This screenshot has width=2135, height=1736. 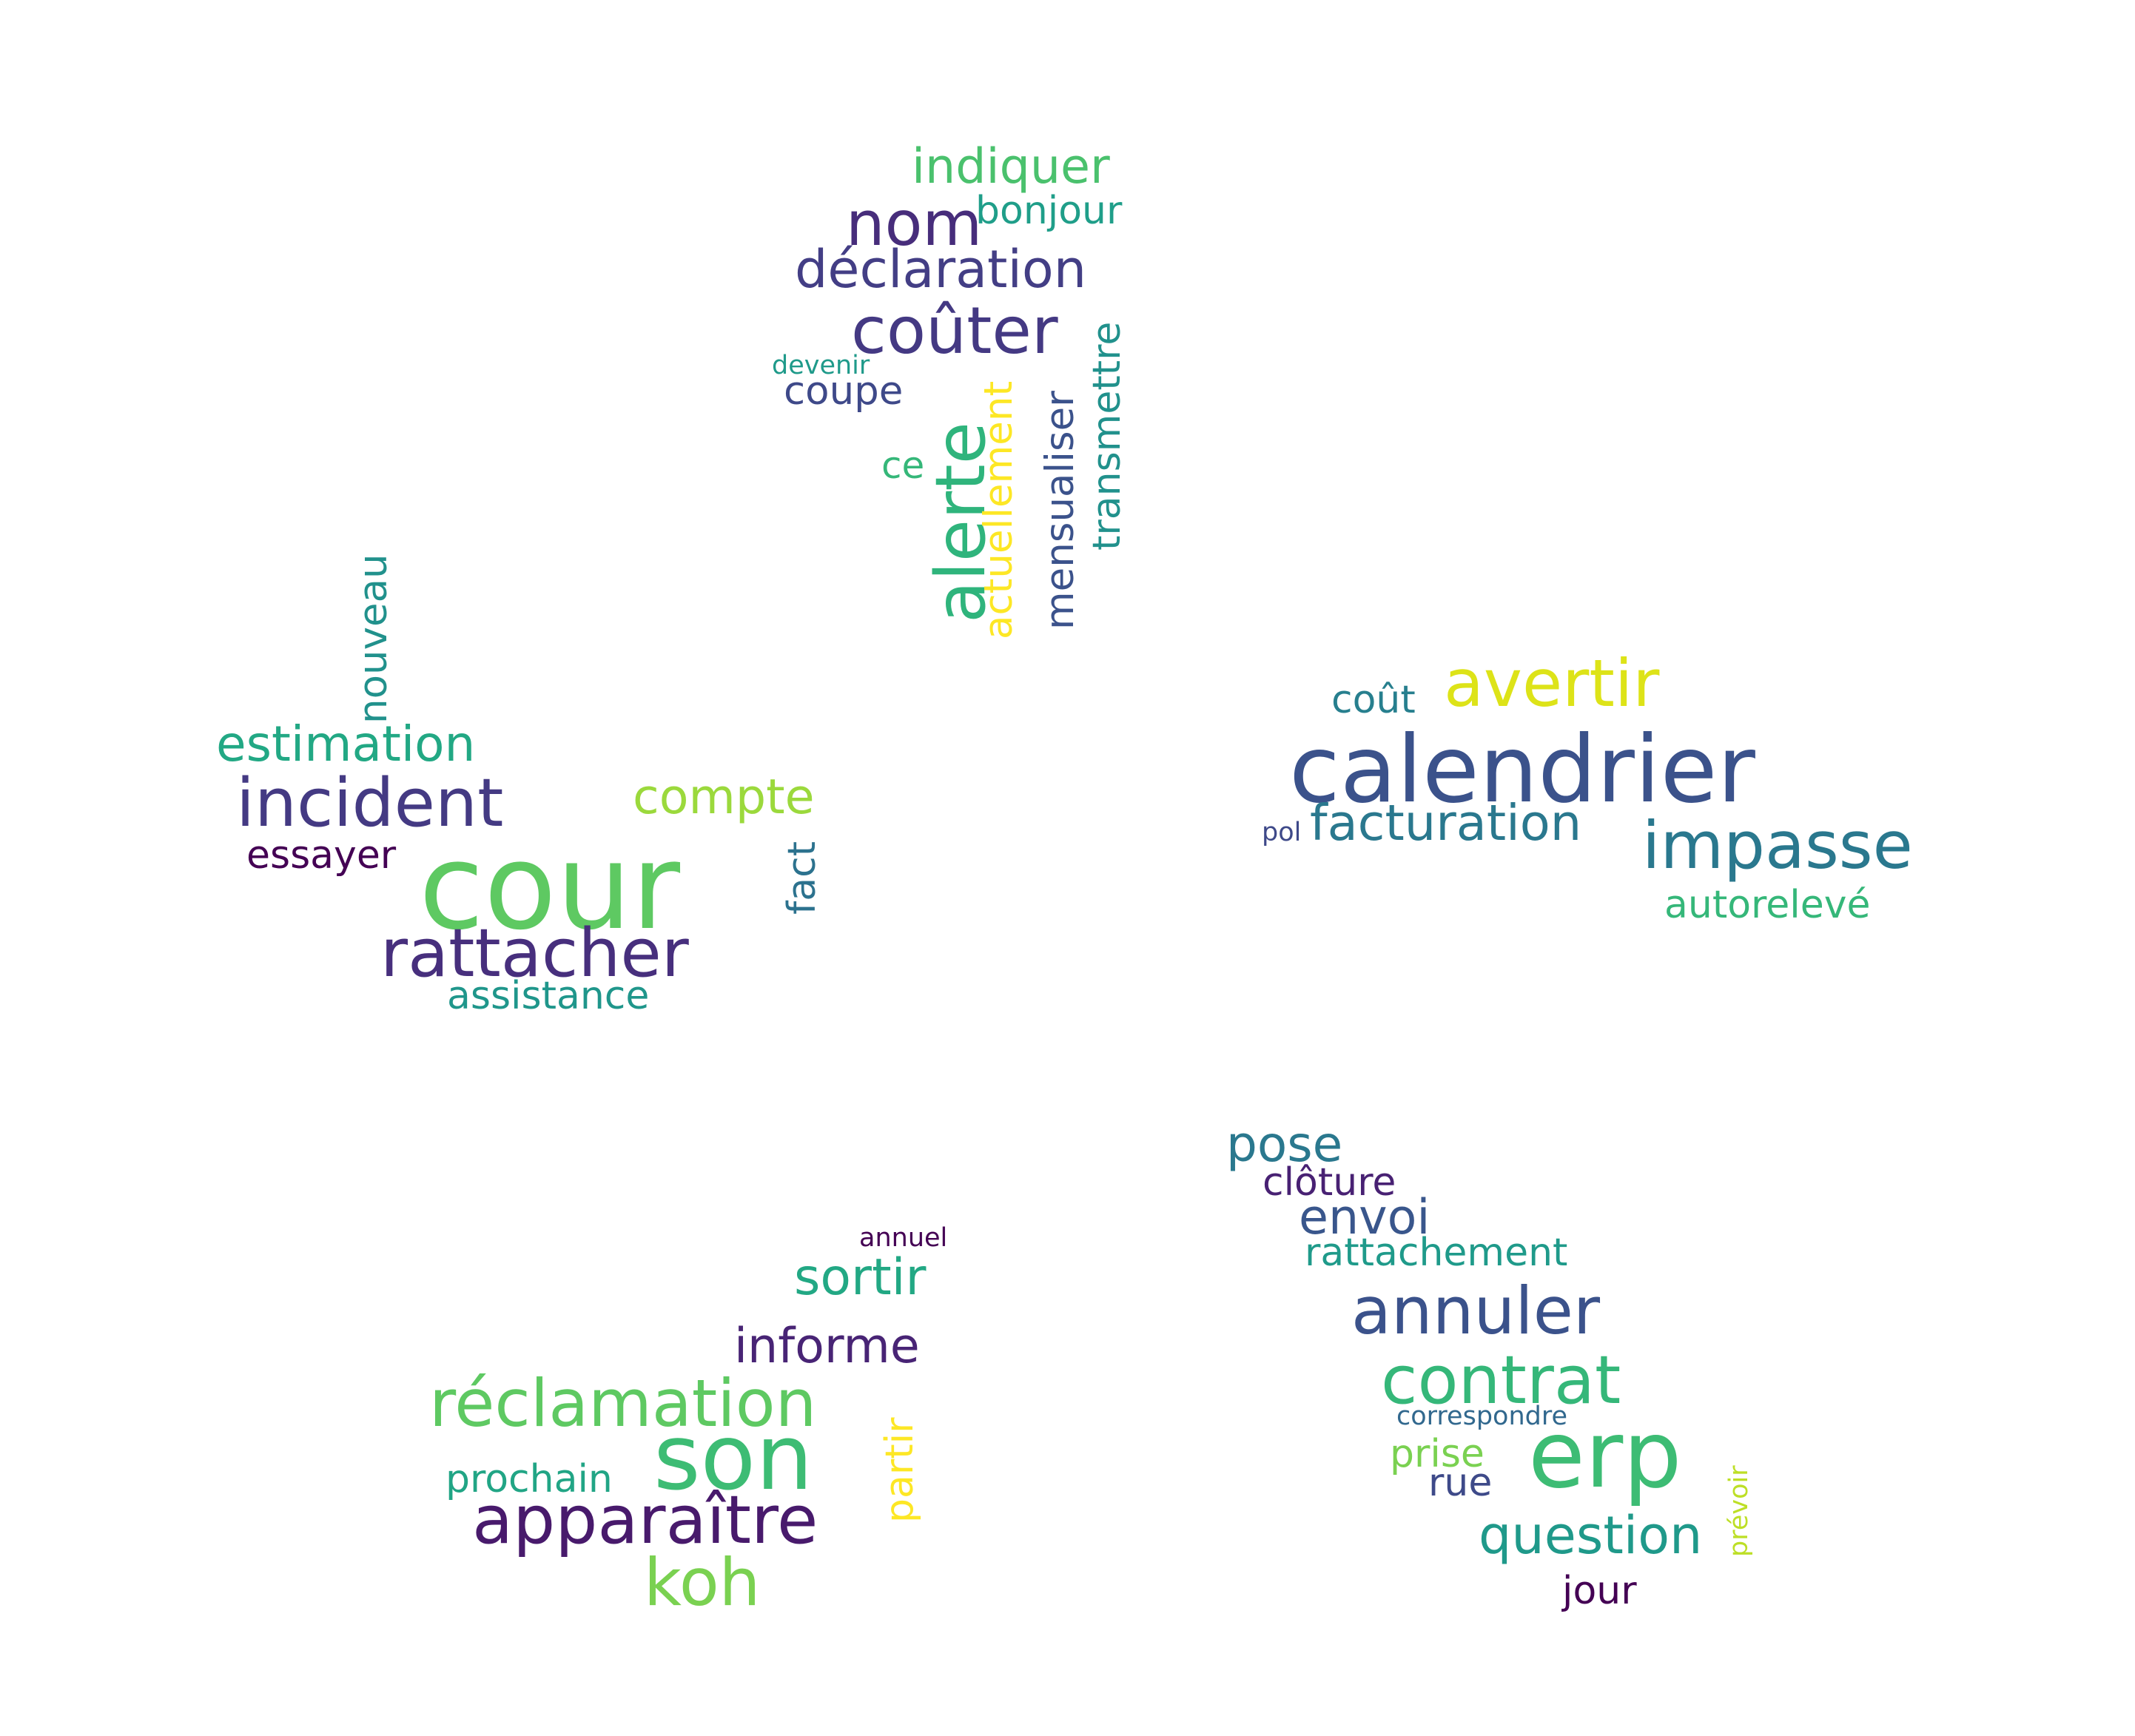 What do you see at coordinates (1364, 1217) in the screenshot?
I see `word-envoi: envoi` at bounding box center [1364, 1217].